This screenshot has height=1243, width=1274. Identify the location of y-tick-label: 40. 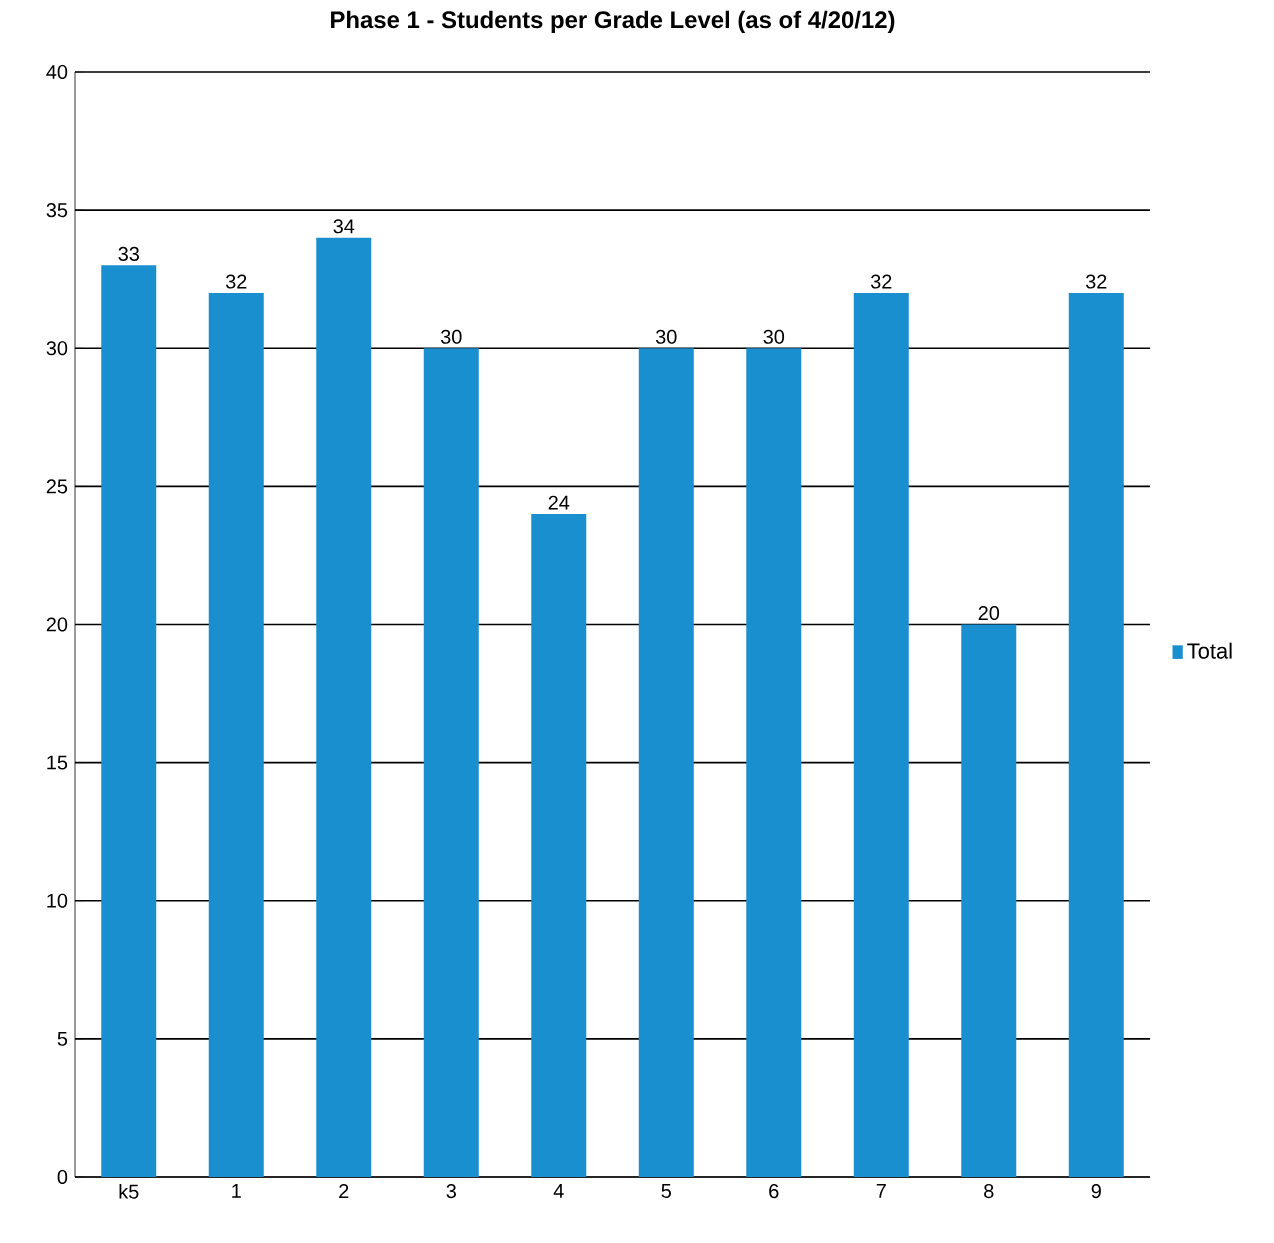
(57, 72).